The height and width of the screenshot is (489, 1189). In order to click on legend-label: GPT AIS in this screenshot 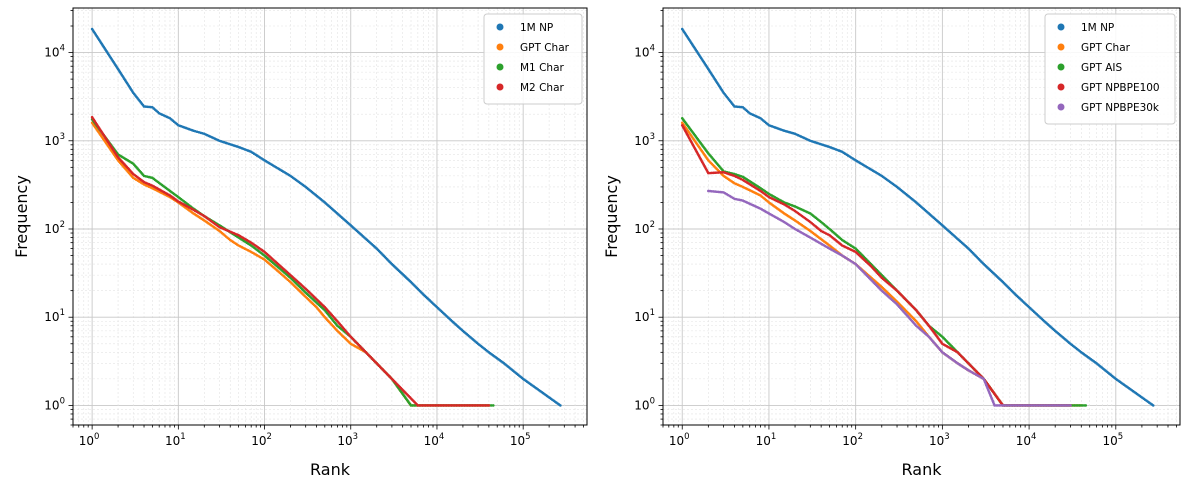, I will do `click(1101, 68)`.